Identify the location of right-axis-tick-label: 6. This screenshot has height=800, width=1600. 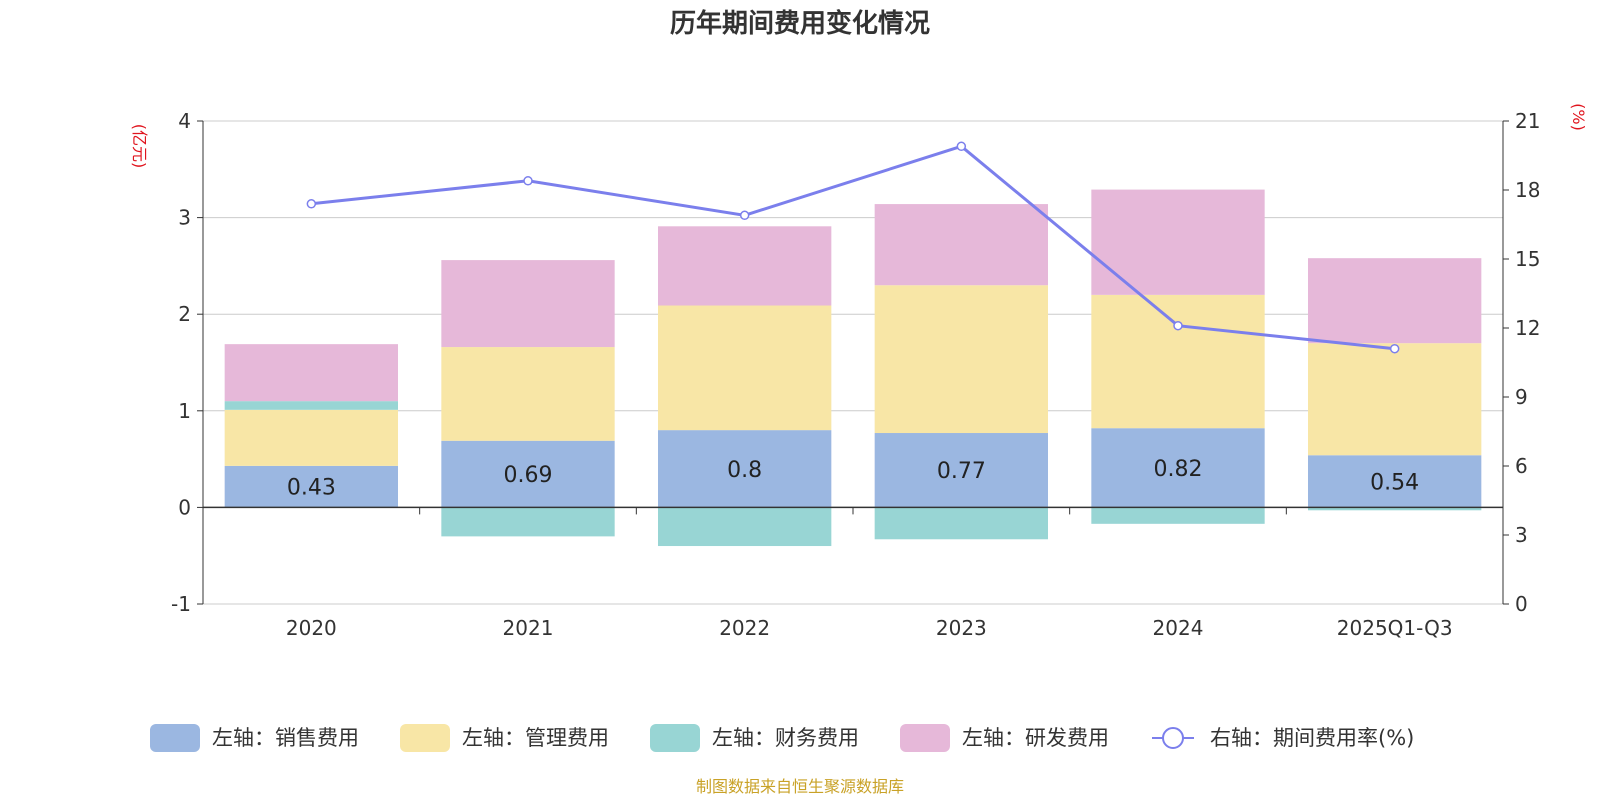
(1521, 466).